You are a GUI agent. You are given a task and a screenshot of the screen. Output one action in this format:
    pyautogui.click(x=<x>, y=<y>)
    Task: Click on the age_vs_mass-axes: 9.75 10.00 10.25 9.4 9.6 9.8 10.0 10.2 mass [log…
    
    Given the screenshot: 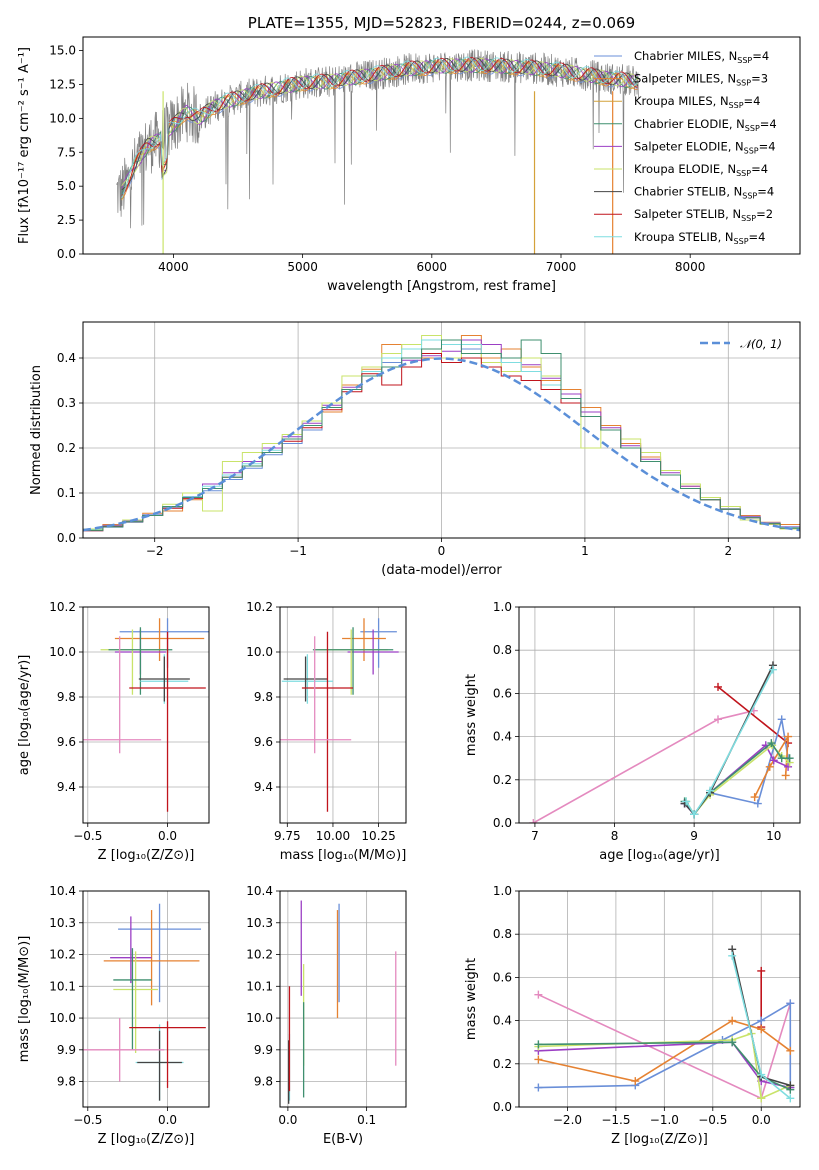 What is the action you would take?
    pyautogui.click(x=326, y=731)
    